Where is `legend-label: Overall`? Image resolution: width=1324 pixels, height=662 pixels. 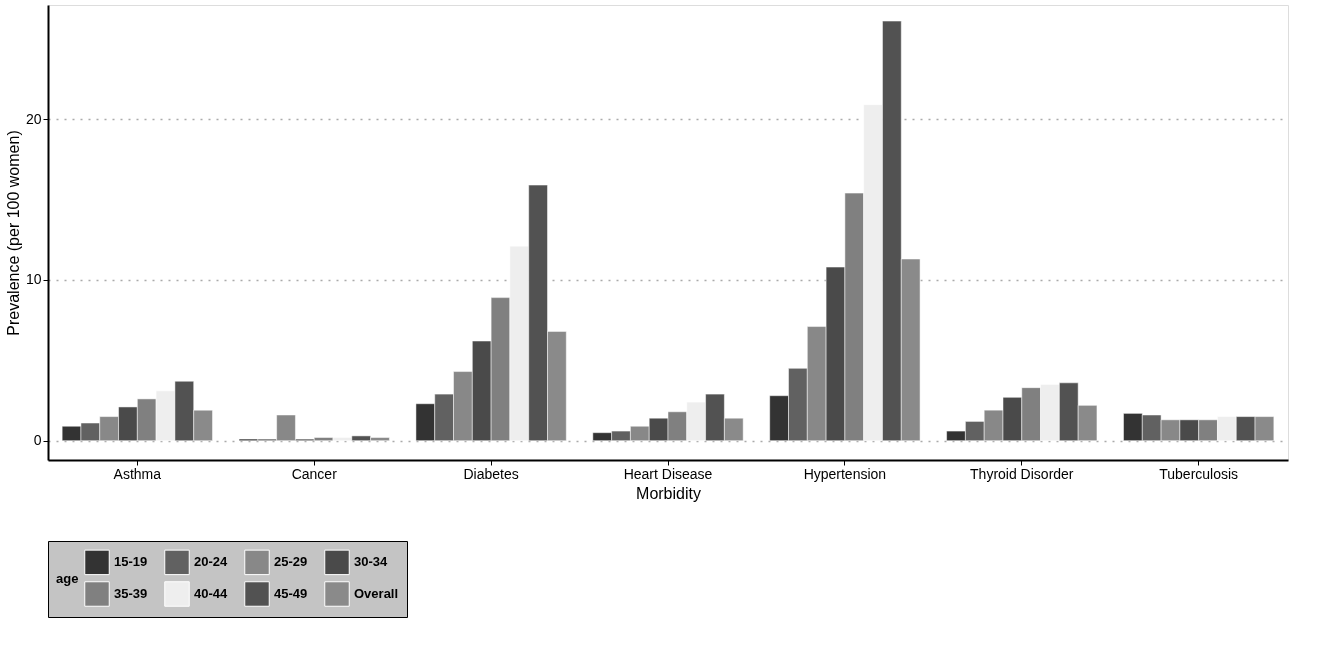 legend-label: Overall is located at coordinates (376, 593).